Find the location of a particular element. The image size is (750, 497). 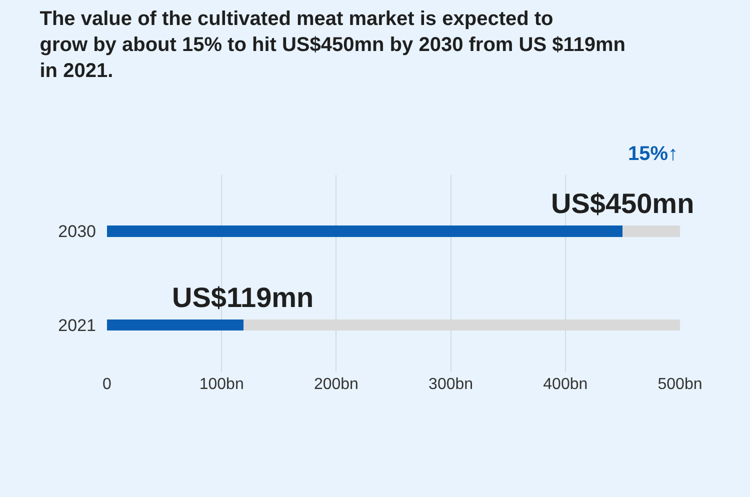

x-tick-label: 400bn is located at coordinates (565, 384).